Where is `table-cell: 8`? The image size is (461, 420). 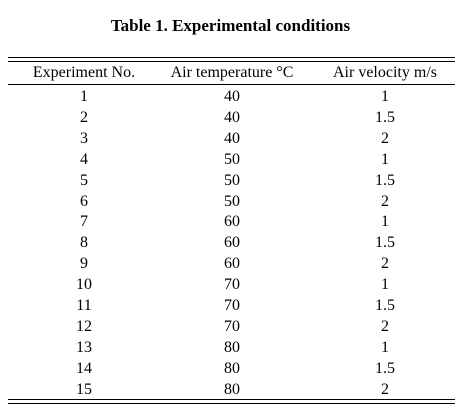
table-cell: 8 is located at coordinates (84, 243).